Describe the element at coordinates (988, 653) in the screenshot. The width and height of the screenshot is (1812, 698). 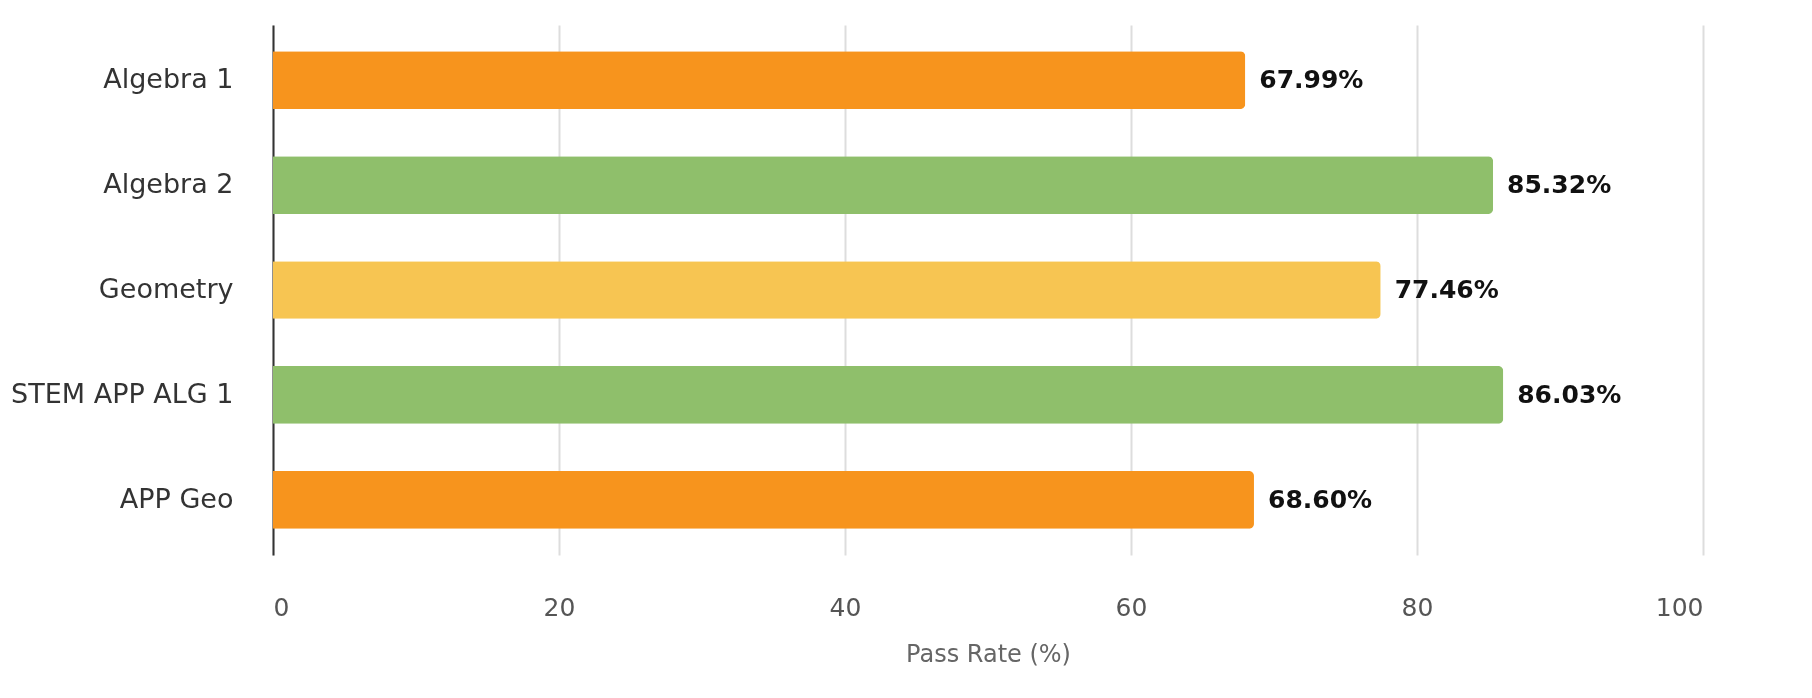
I see `x-axis-title: Pass Rate (%)` at that location.